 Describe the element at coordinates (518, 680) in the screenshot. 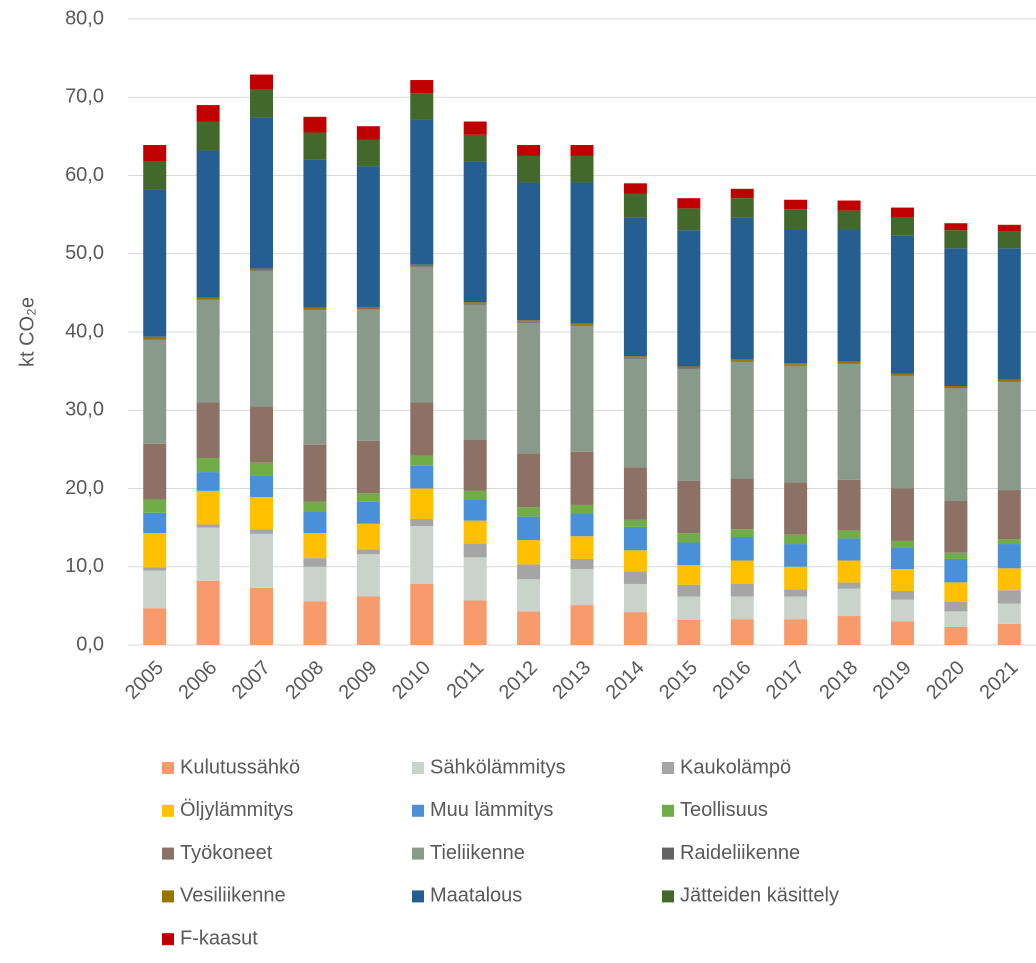

I see `x-tick-label: 2012` at that location.